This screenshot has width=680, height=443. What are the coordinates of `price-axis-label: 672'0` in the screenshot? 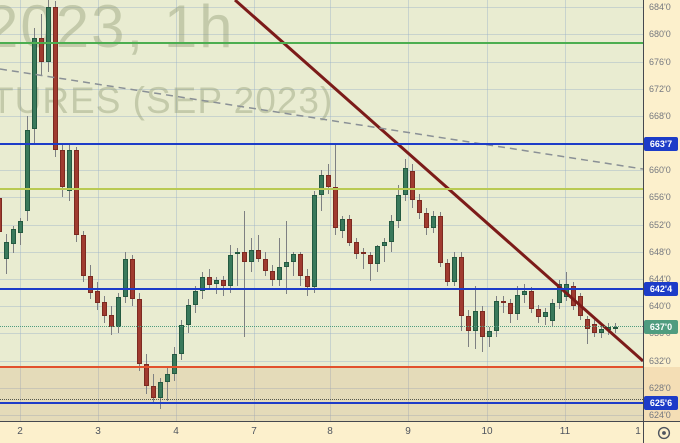 It's located at (660, 89).